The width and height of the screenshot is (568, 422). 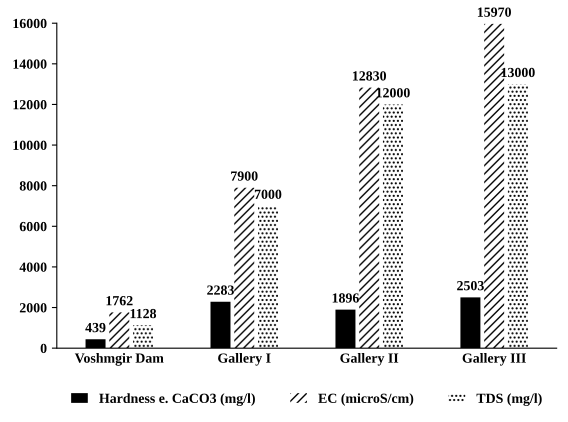 I want to click on y-tick-label: 12000, so click(x=30, y=105).